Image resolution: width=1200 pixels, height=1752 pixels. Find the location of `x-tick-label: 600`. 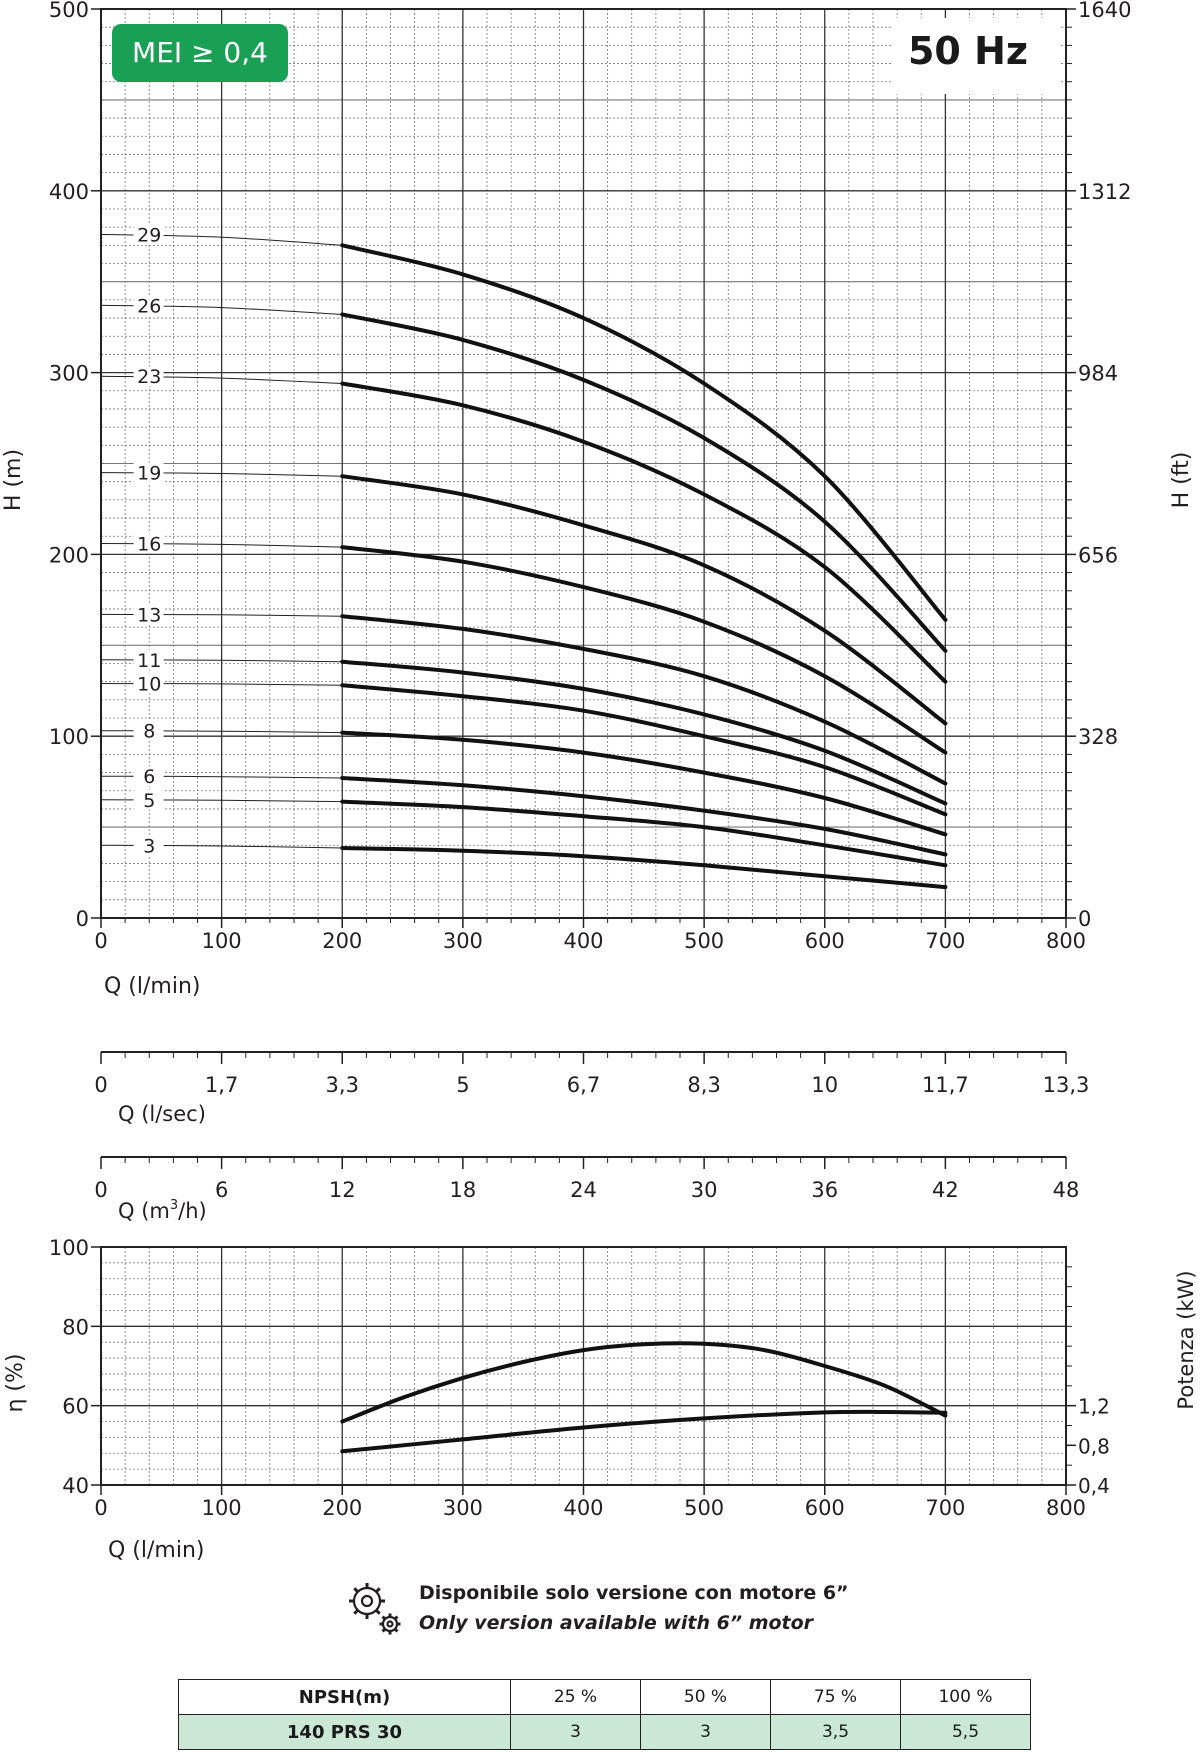

x-tick-label: 600 is located at coordinates (825, 941).